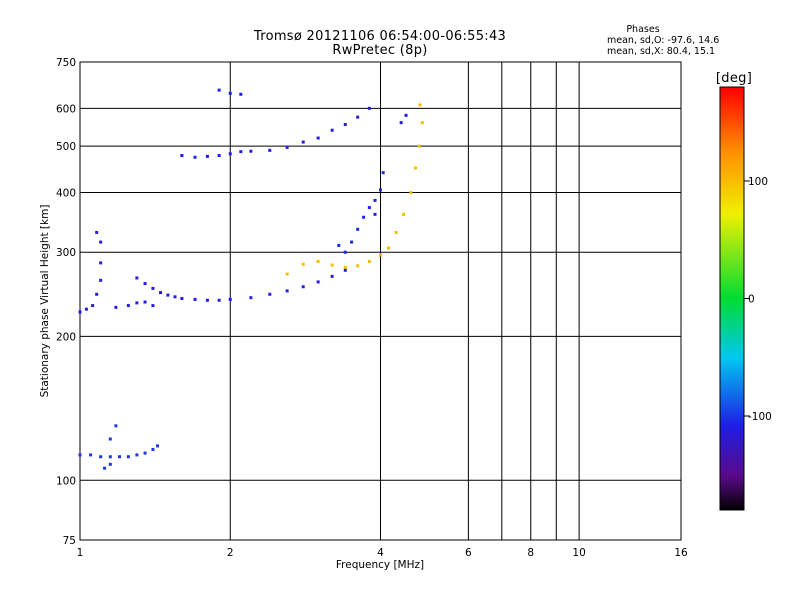 This screenshot has height=600, width=800. Describe the element at coordinates (66, 63) in the screenshot. I see `y-tick-label: 750` at that location.